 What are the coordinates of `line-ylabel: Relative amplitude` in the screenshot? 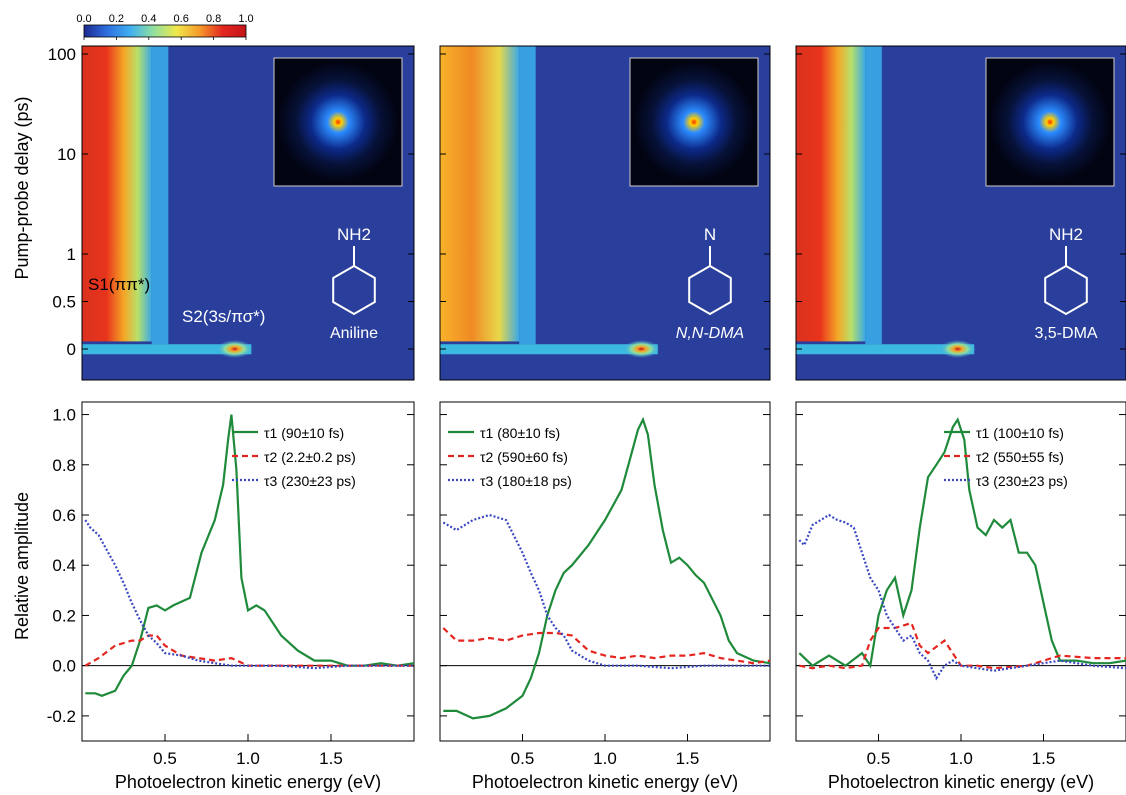 It's located at (22, 566).